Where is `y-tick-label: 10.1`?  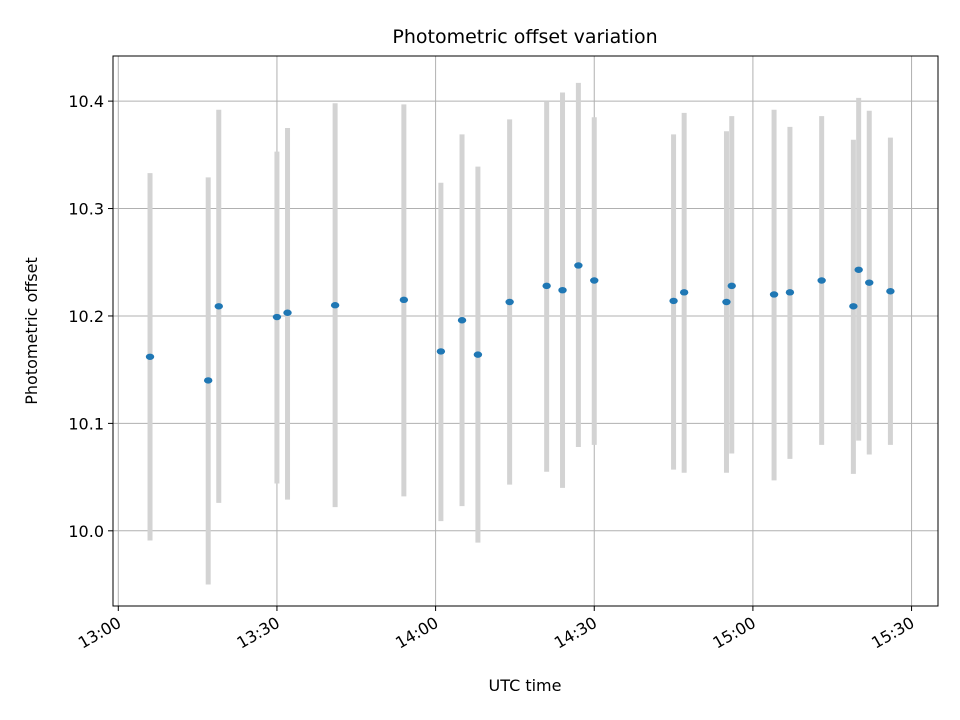
y-tick-label: 10.1 is located at coordinates (86, 423).